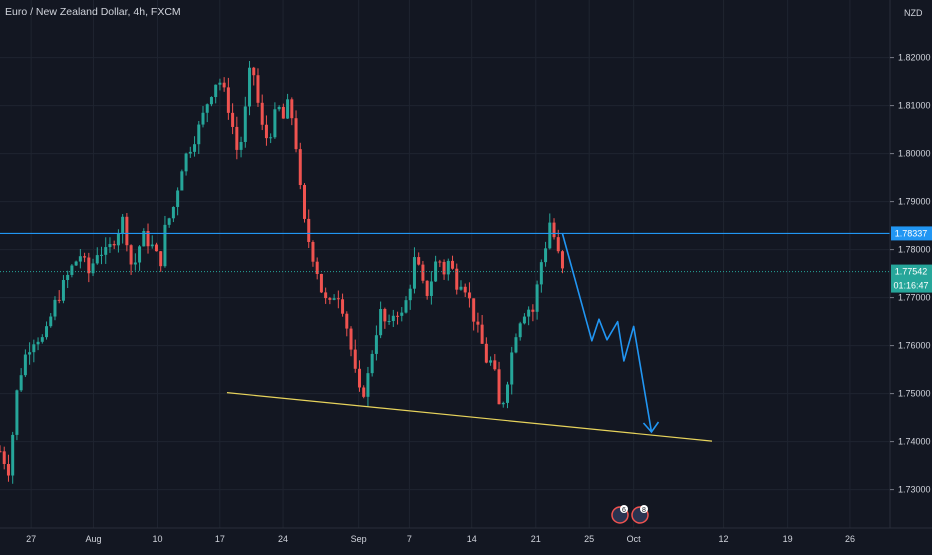 This screenshot has width=932, height=555. Describe the element at coordinates (913, 13) in the screenshot. I see `currency-label: NZD` at that location.